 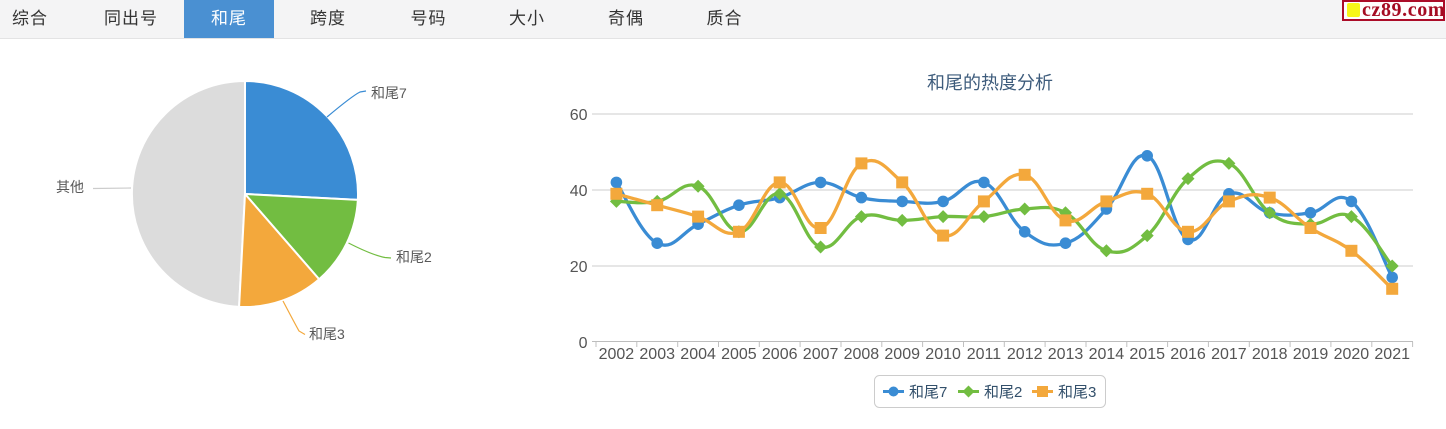 What do you see at coordinates (1107, 354) in the screenshot?
I see `svg-text: 2014` at bounding box center [1107, 354].